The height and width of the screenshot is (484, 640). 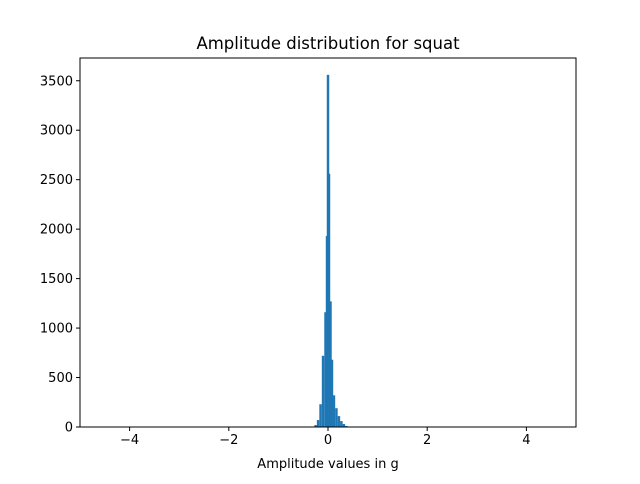 I want to click on x-tick-label: −2, so click(x=228, y=440).